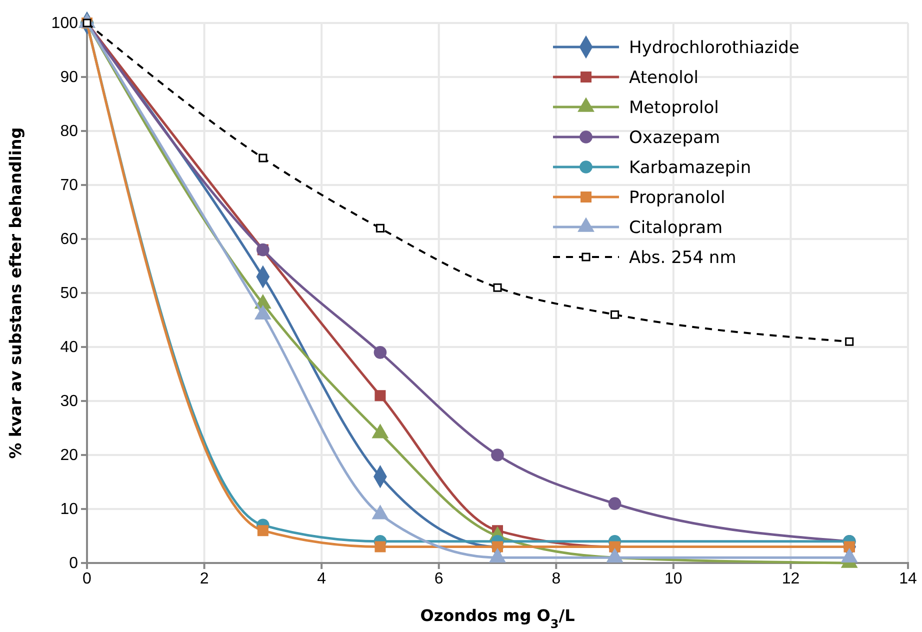 The image size is (922, 632). Describe the element at coordinates (87, 579) in the screenshot. I see `x-tick-label: 0` at that location.